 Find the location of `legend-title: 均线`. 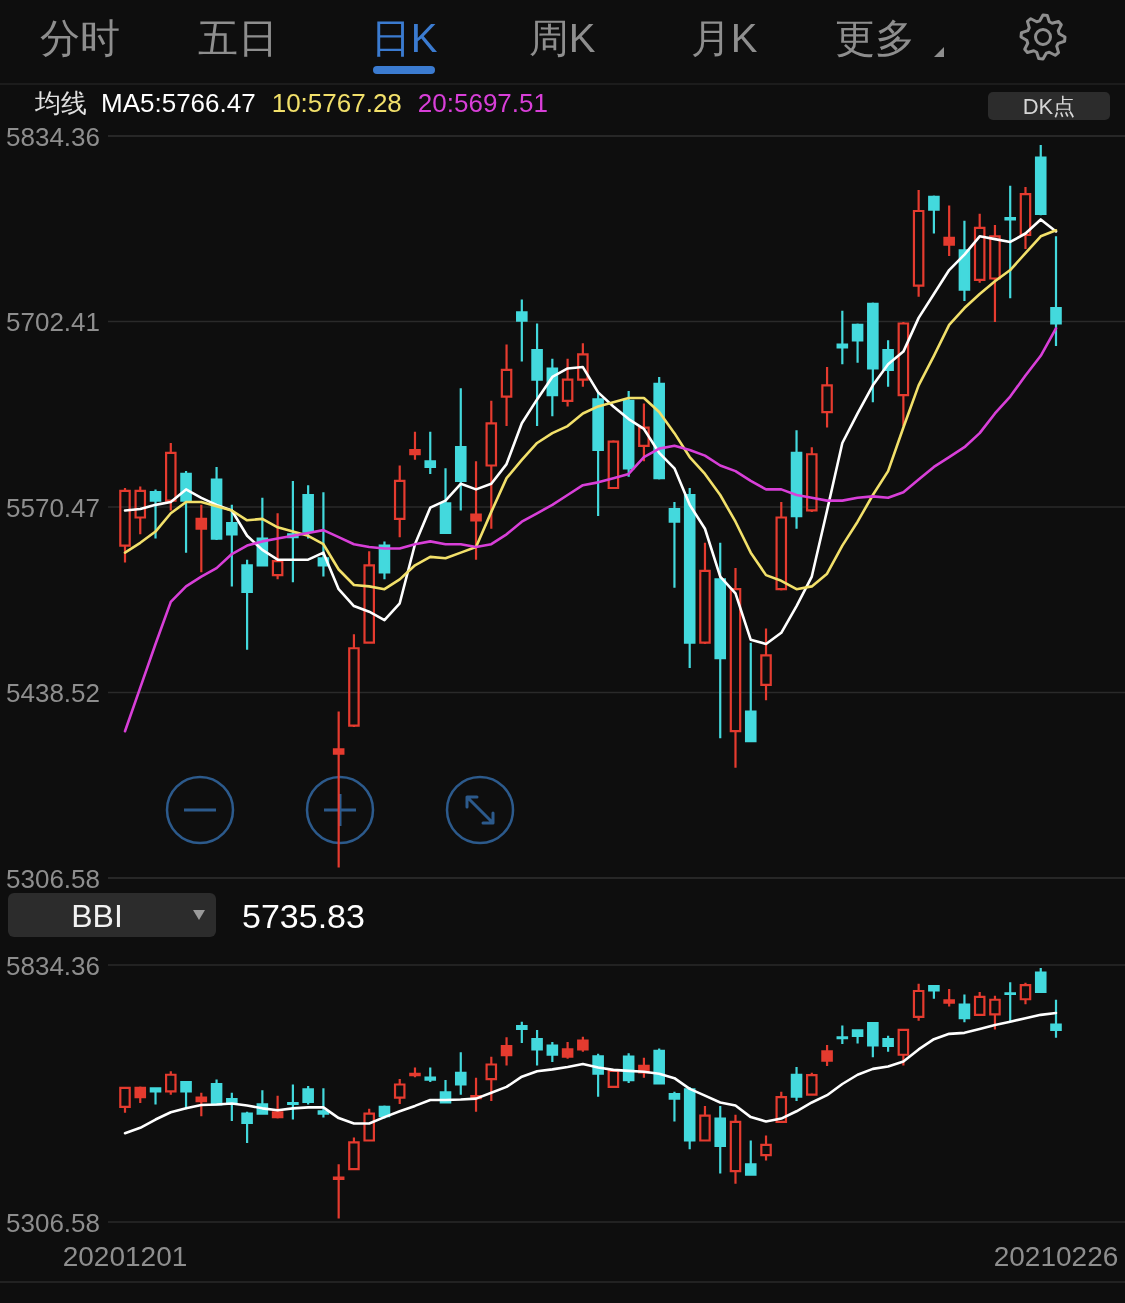

legend-title: 均线 is located at coordinates (60, 103).